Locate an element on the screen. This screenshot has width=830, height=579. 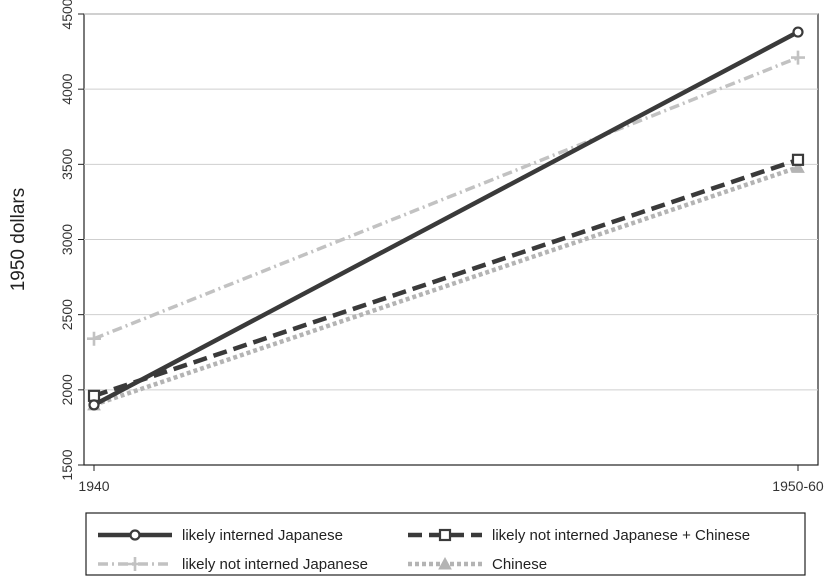
legend-item: likely not interned Japanese + Chinese is located at coordinates (579, 535).